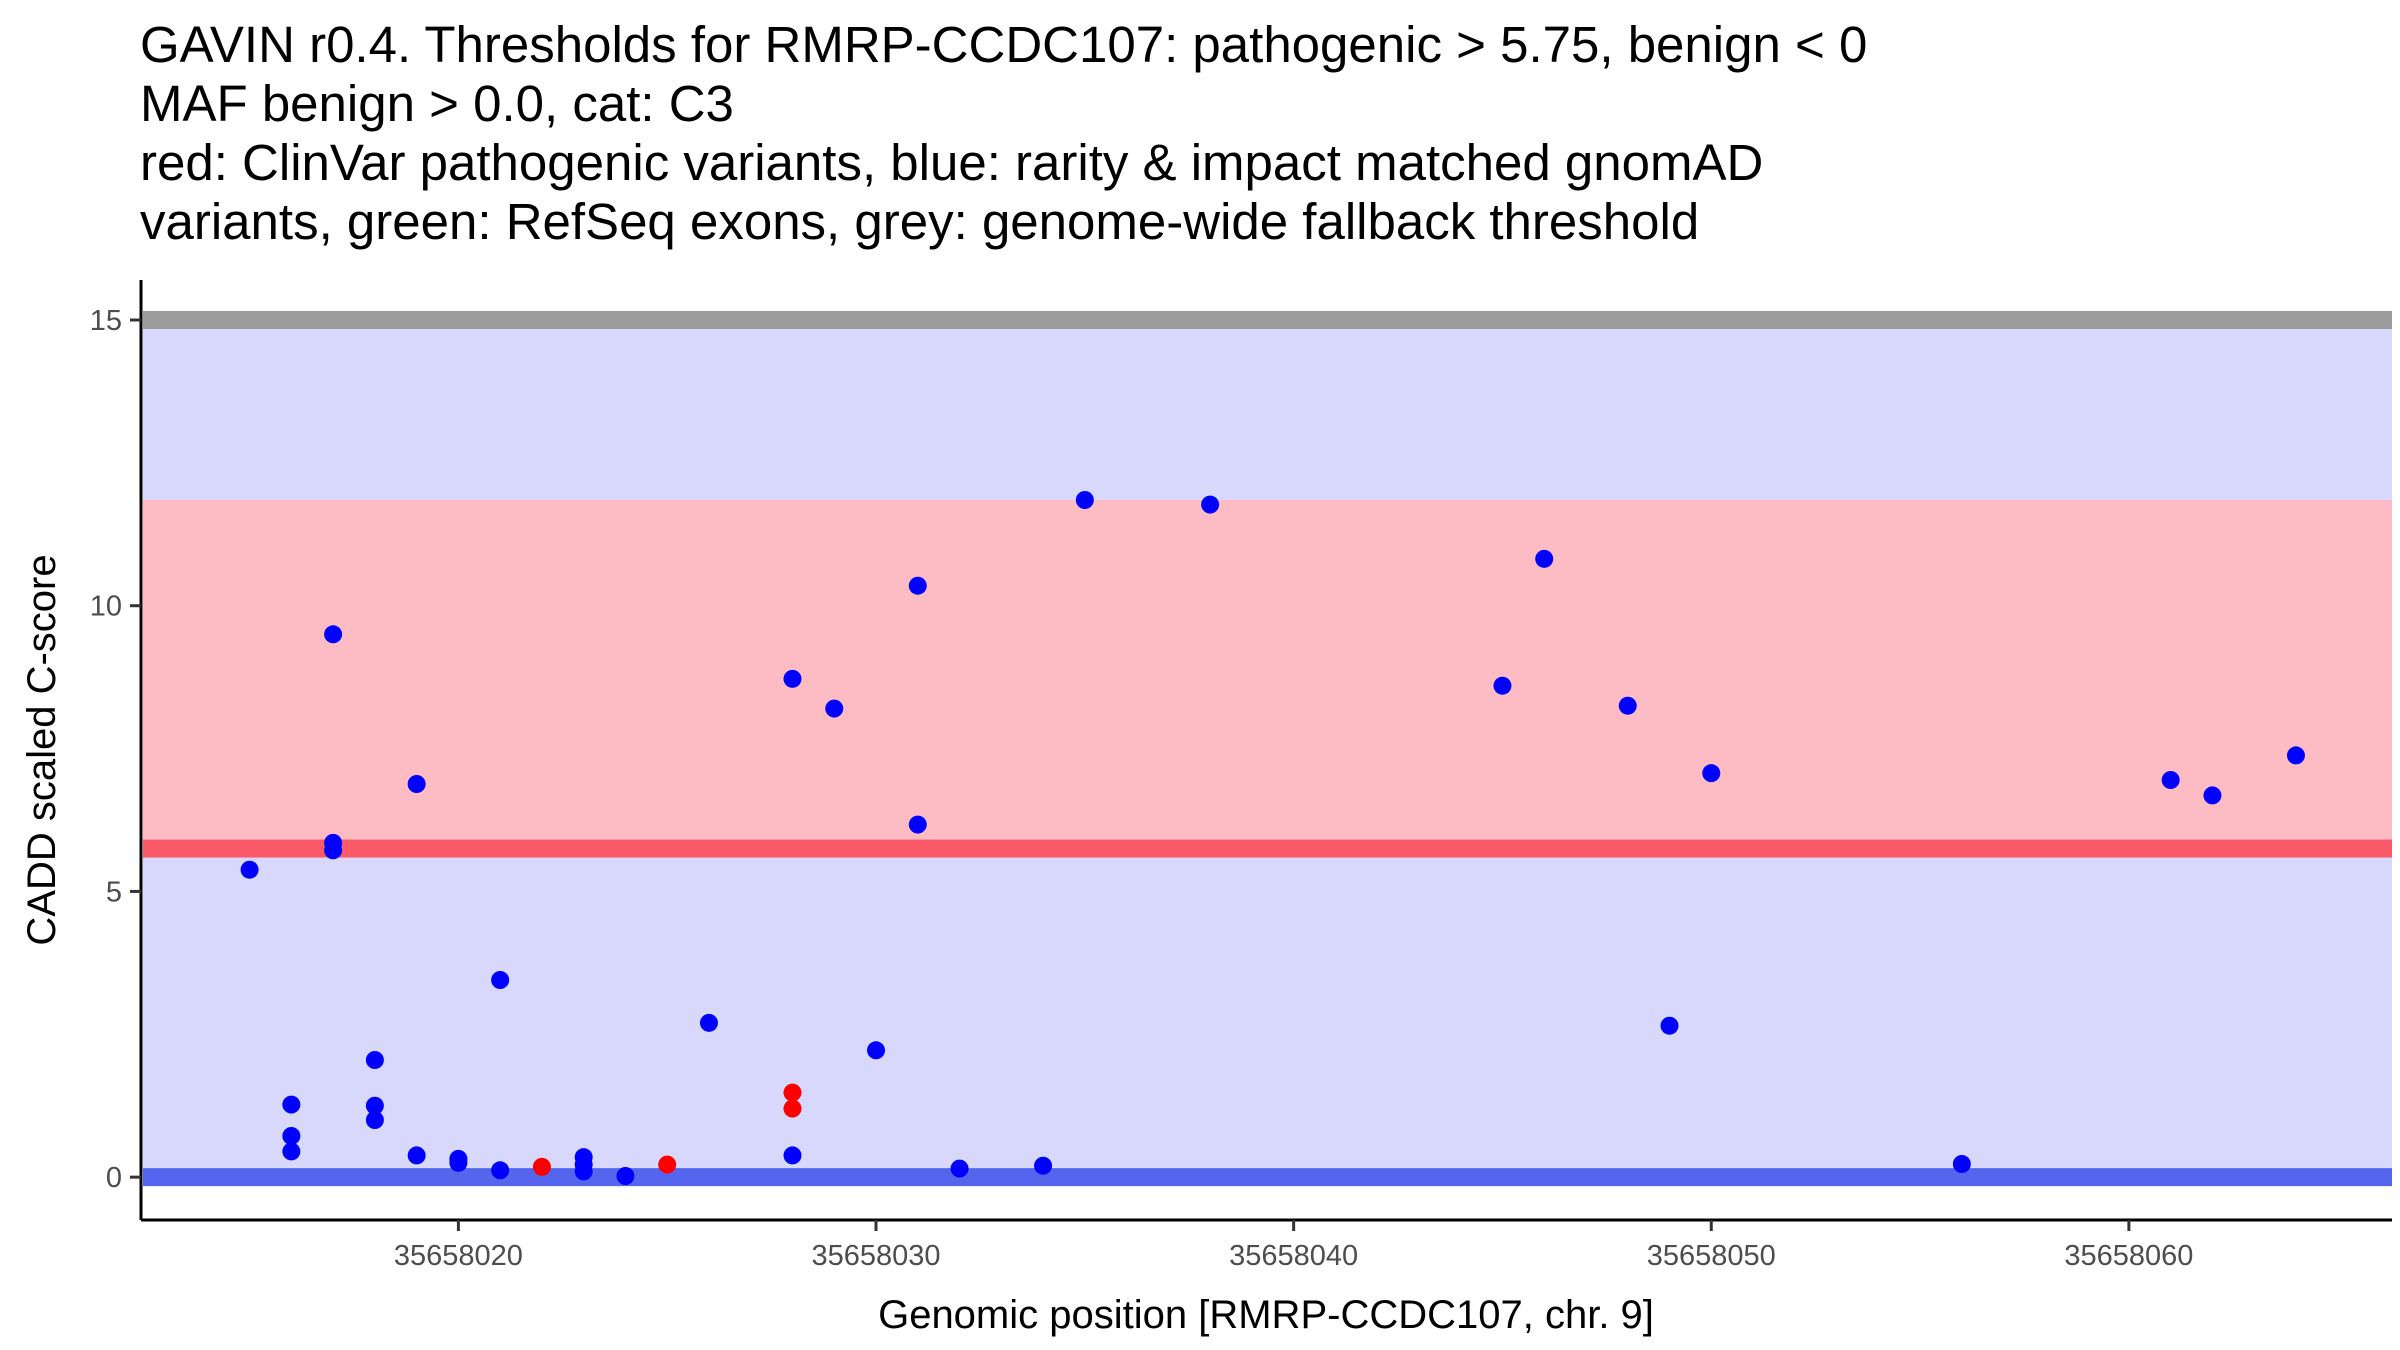 The width and height of the screenshot is (2400, 1350). What do you see at coordinates (115, 749) in the screenshot?
I see `y-axis-ticks: 0 5 10 15` at bounding box center [115, 749].